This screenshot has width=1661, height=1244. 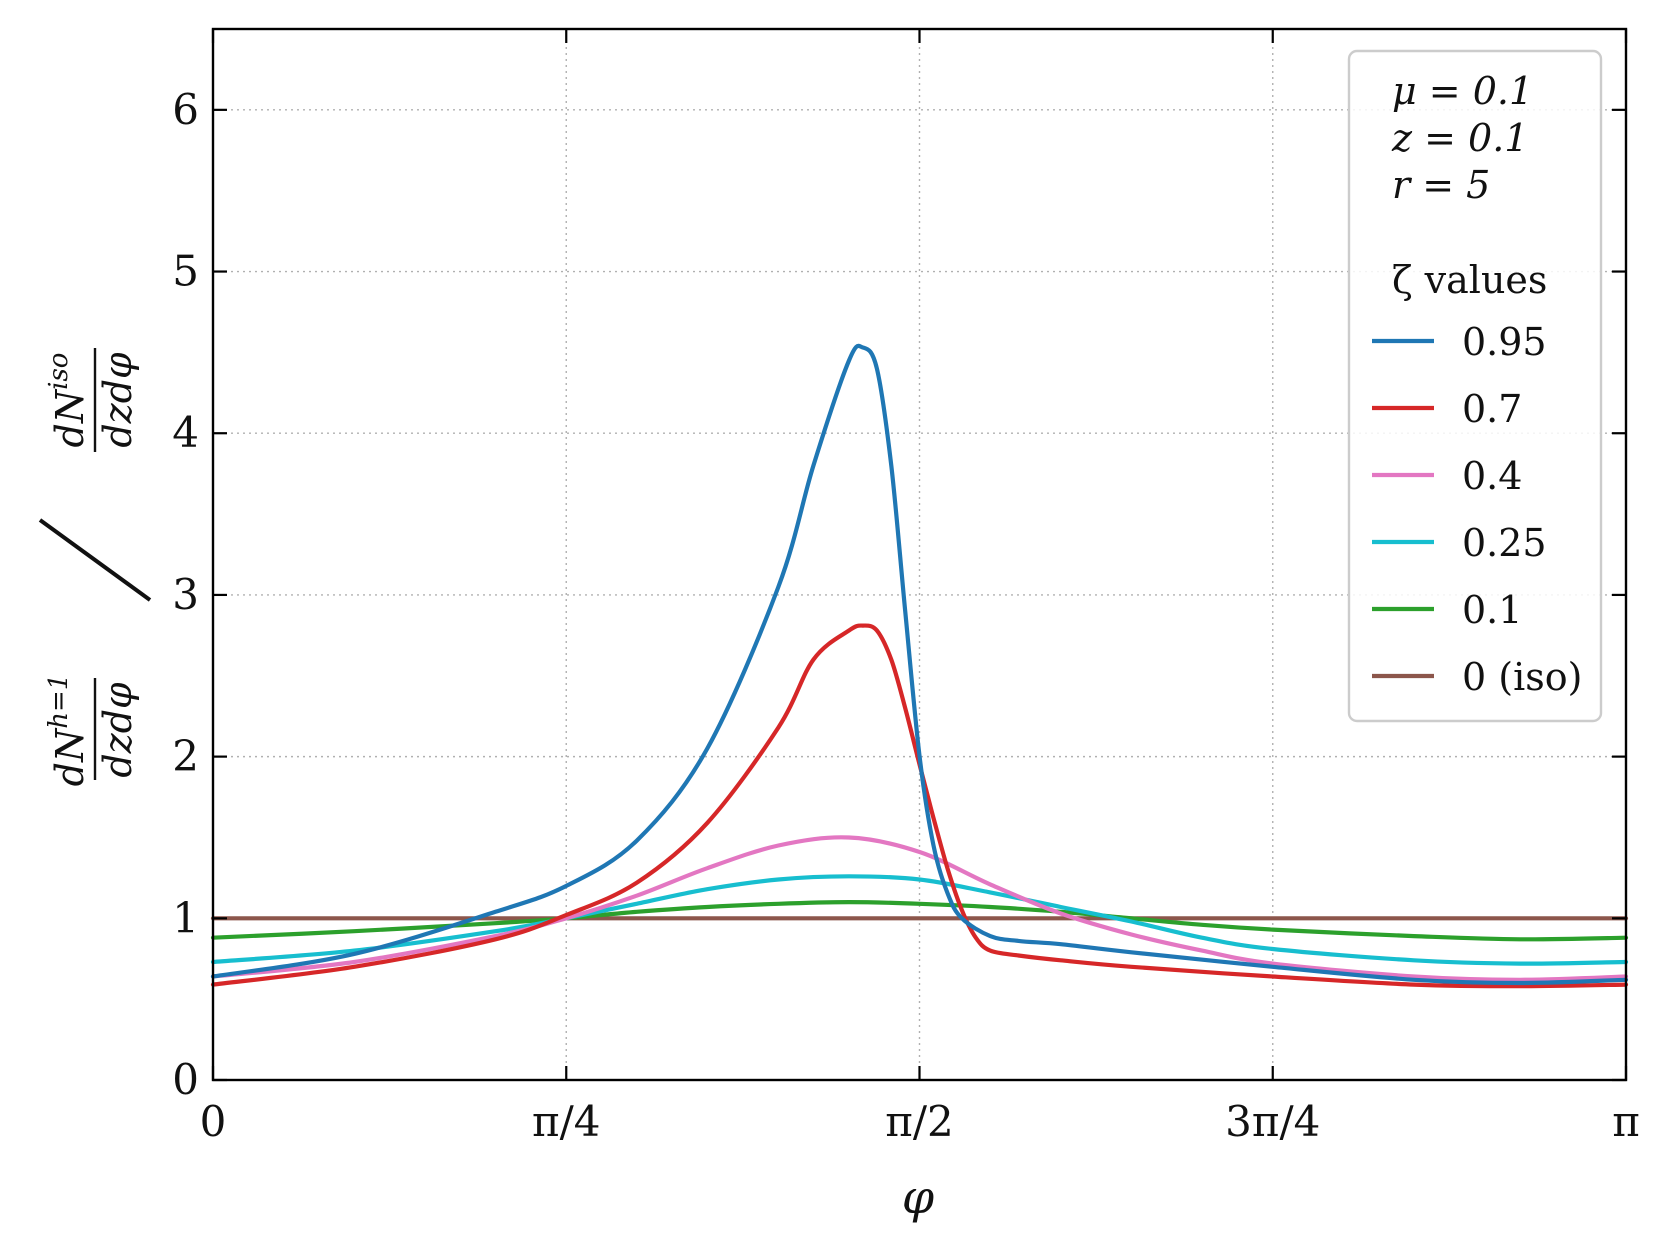 What do you see at coordinates (185, 1079) in the screenshot?
I see `y-tick-label: 0` at bounding box center [185, 1079].